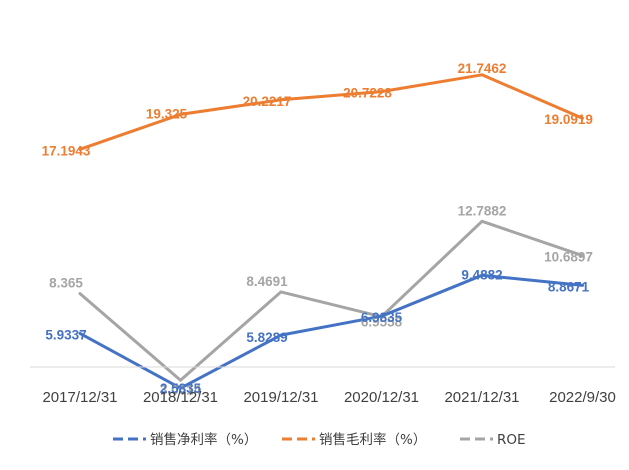  What do you see at coordinates (203, 439) in the screenshot?
I see `legend-label-0: 销售净利率（%）` at bounding box center [203, 439].